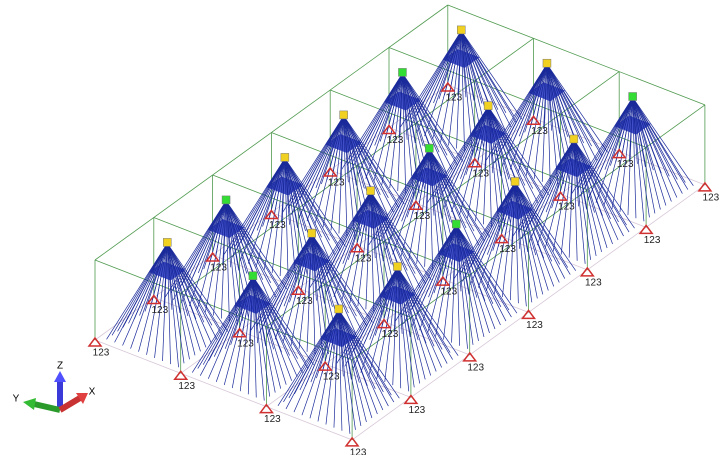  I want to click on y-label: Y, so click(16, 399).